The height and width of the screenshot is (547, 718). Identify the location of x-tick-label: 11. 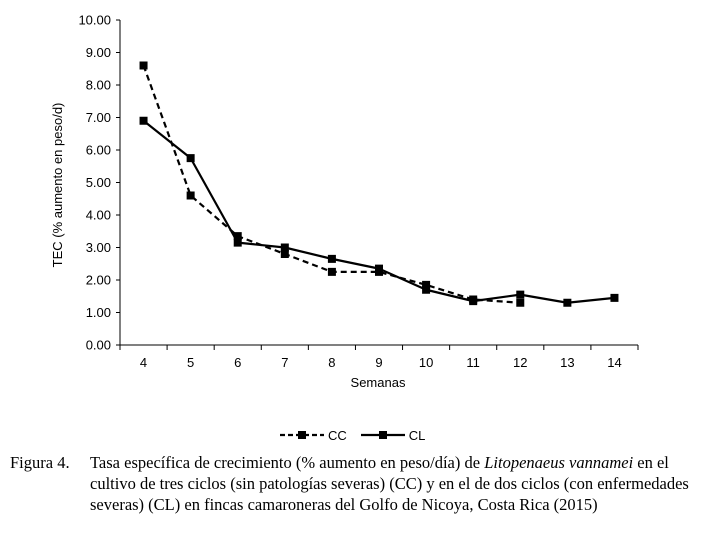
(473, 362).